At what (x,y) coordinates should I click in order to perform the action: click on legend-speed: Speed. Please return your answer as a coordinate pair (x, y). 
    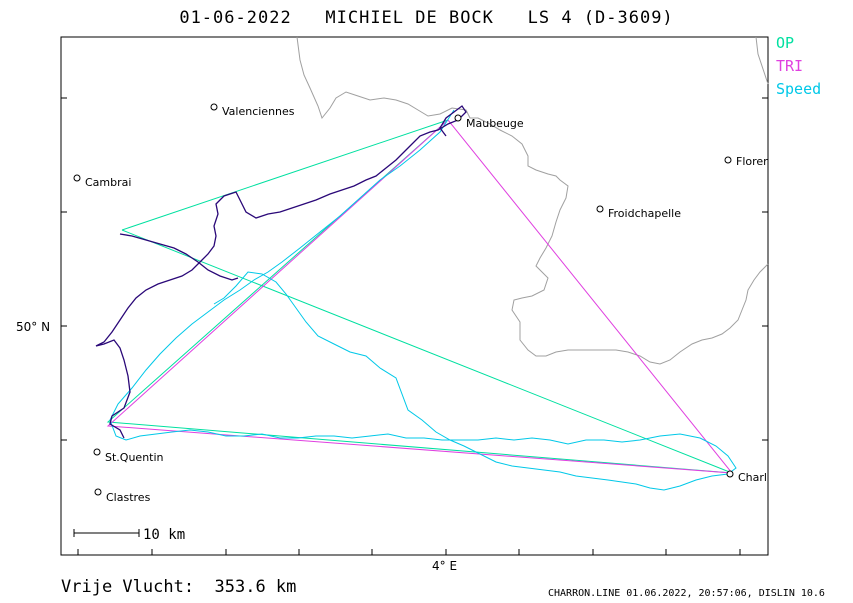
    Looking at the image, I should click on (799, 89).